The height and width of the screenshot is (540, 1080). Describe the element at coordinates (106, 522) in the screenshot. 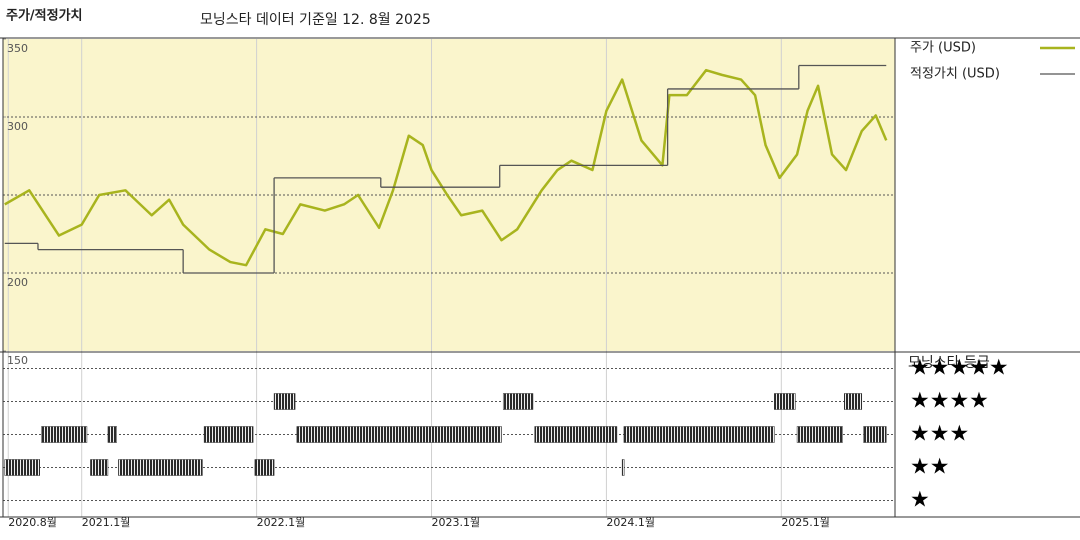

I see `x-tick-label: 2021.1월` at that location.